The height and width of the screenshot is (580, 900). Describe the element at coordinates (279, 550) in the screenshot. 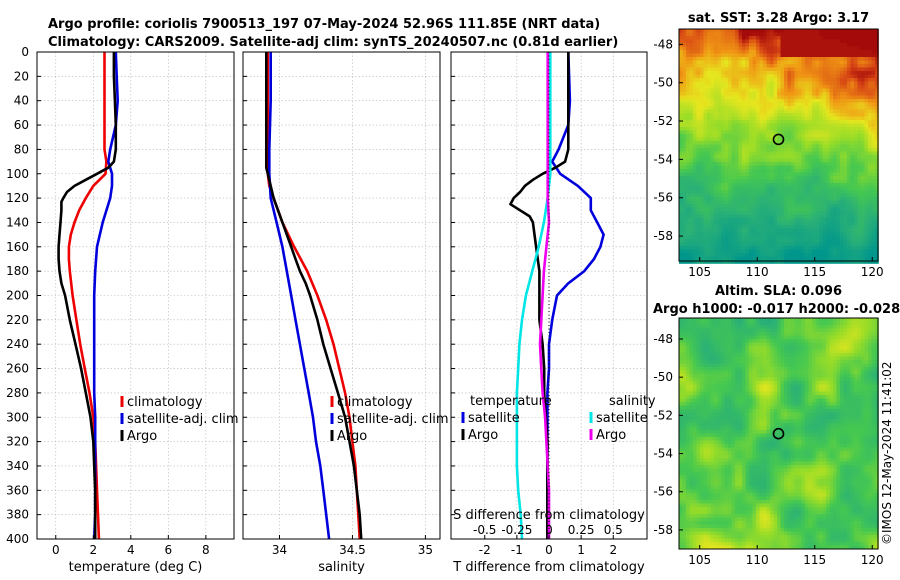

I see `x-tick-label: 34` at that location.